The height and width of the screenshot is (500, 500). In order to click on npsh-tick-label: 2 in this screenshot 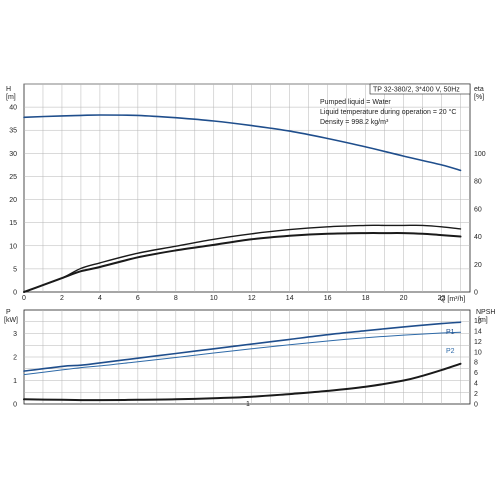, I will do `click(476, 394)`.